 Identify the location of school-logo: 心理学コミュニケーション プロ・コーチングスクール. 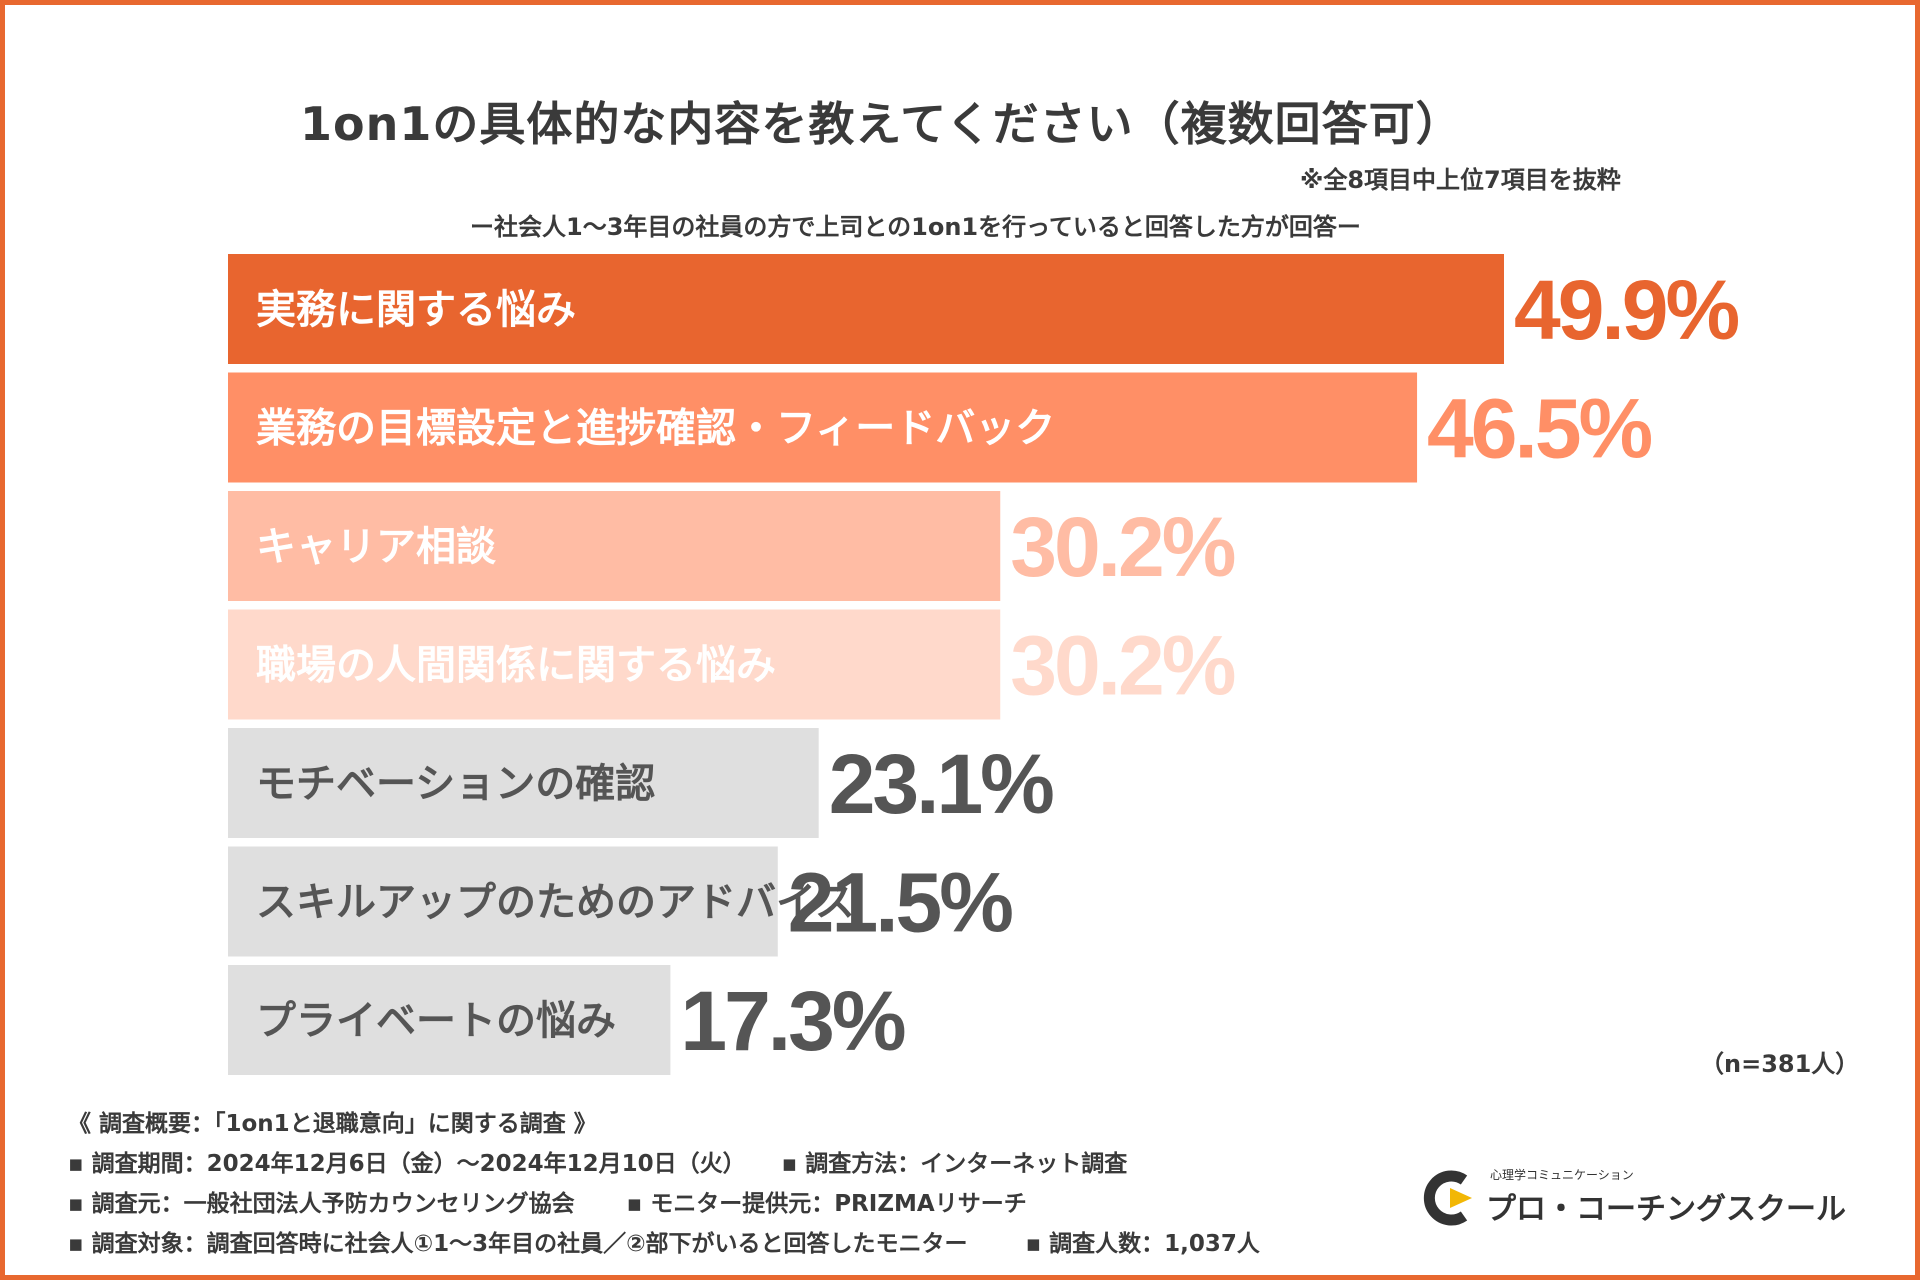
(1648, 1197).